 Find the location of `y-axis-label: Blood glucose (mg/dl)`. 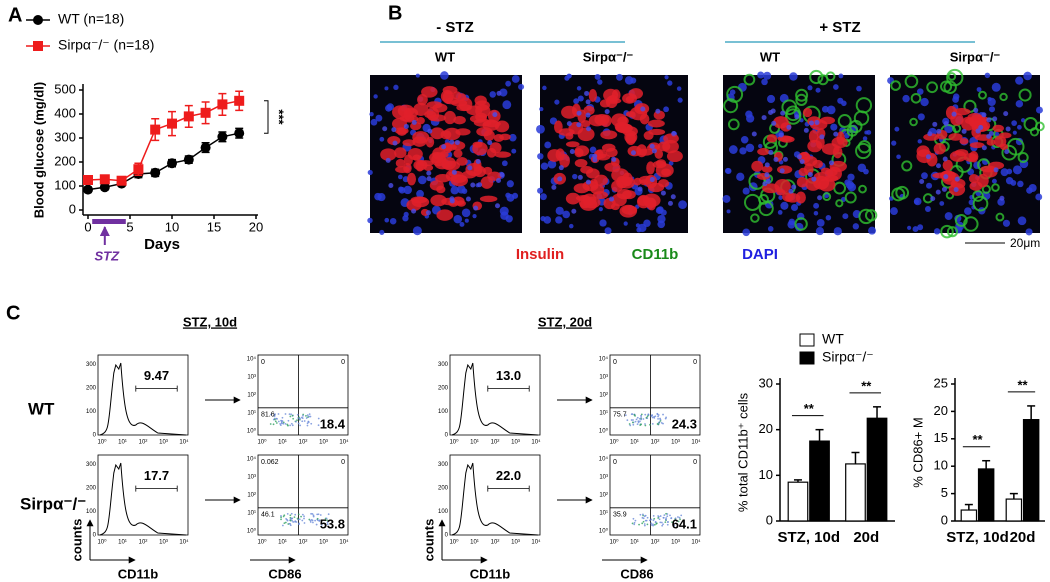

y-axis-label: Blood glucose (mg/dl) is located at coordinates (38, 150).